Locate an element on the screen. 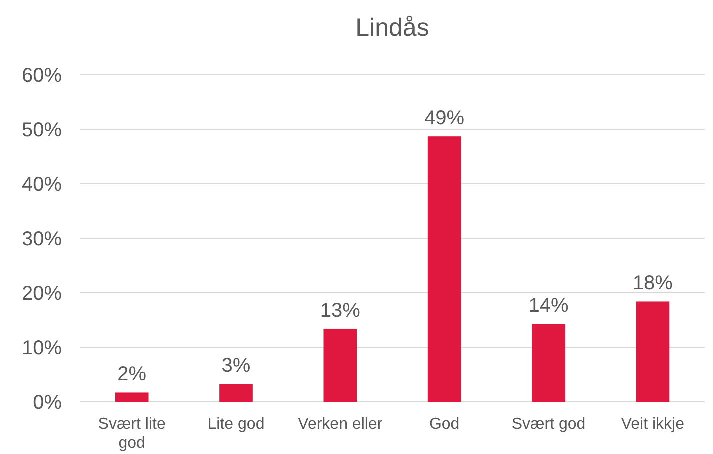 The height and width of the screenshot is (454, 713). data-label: 18% is located at coordinates (653, 283).